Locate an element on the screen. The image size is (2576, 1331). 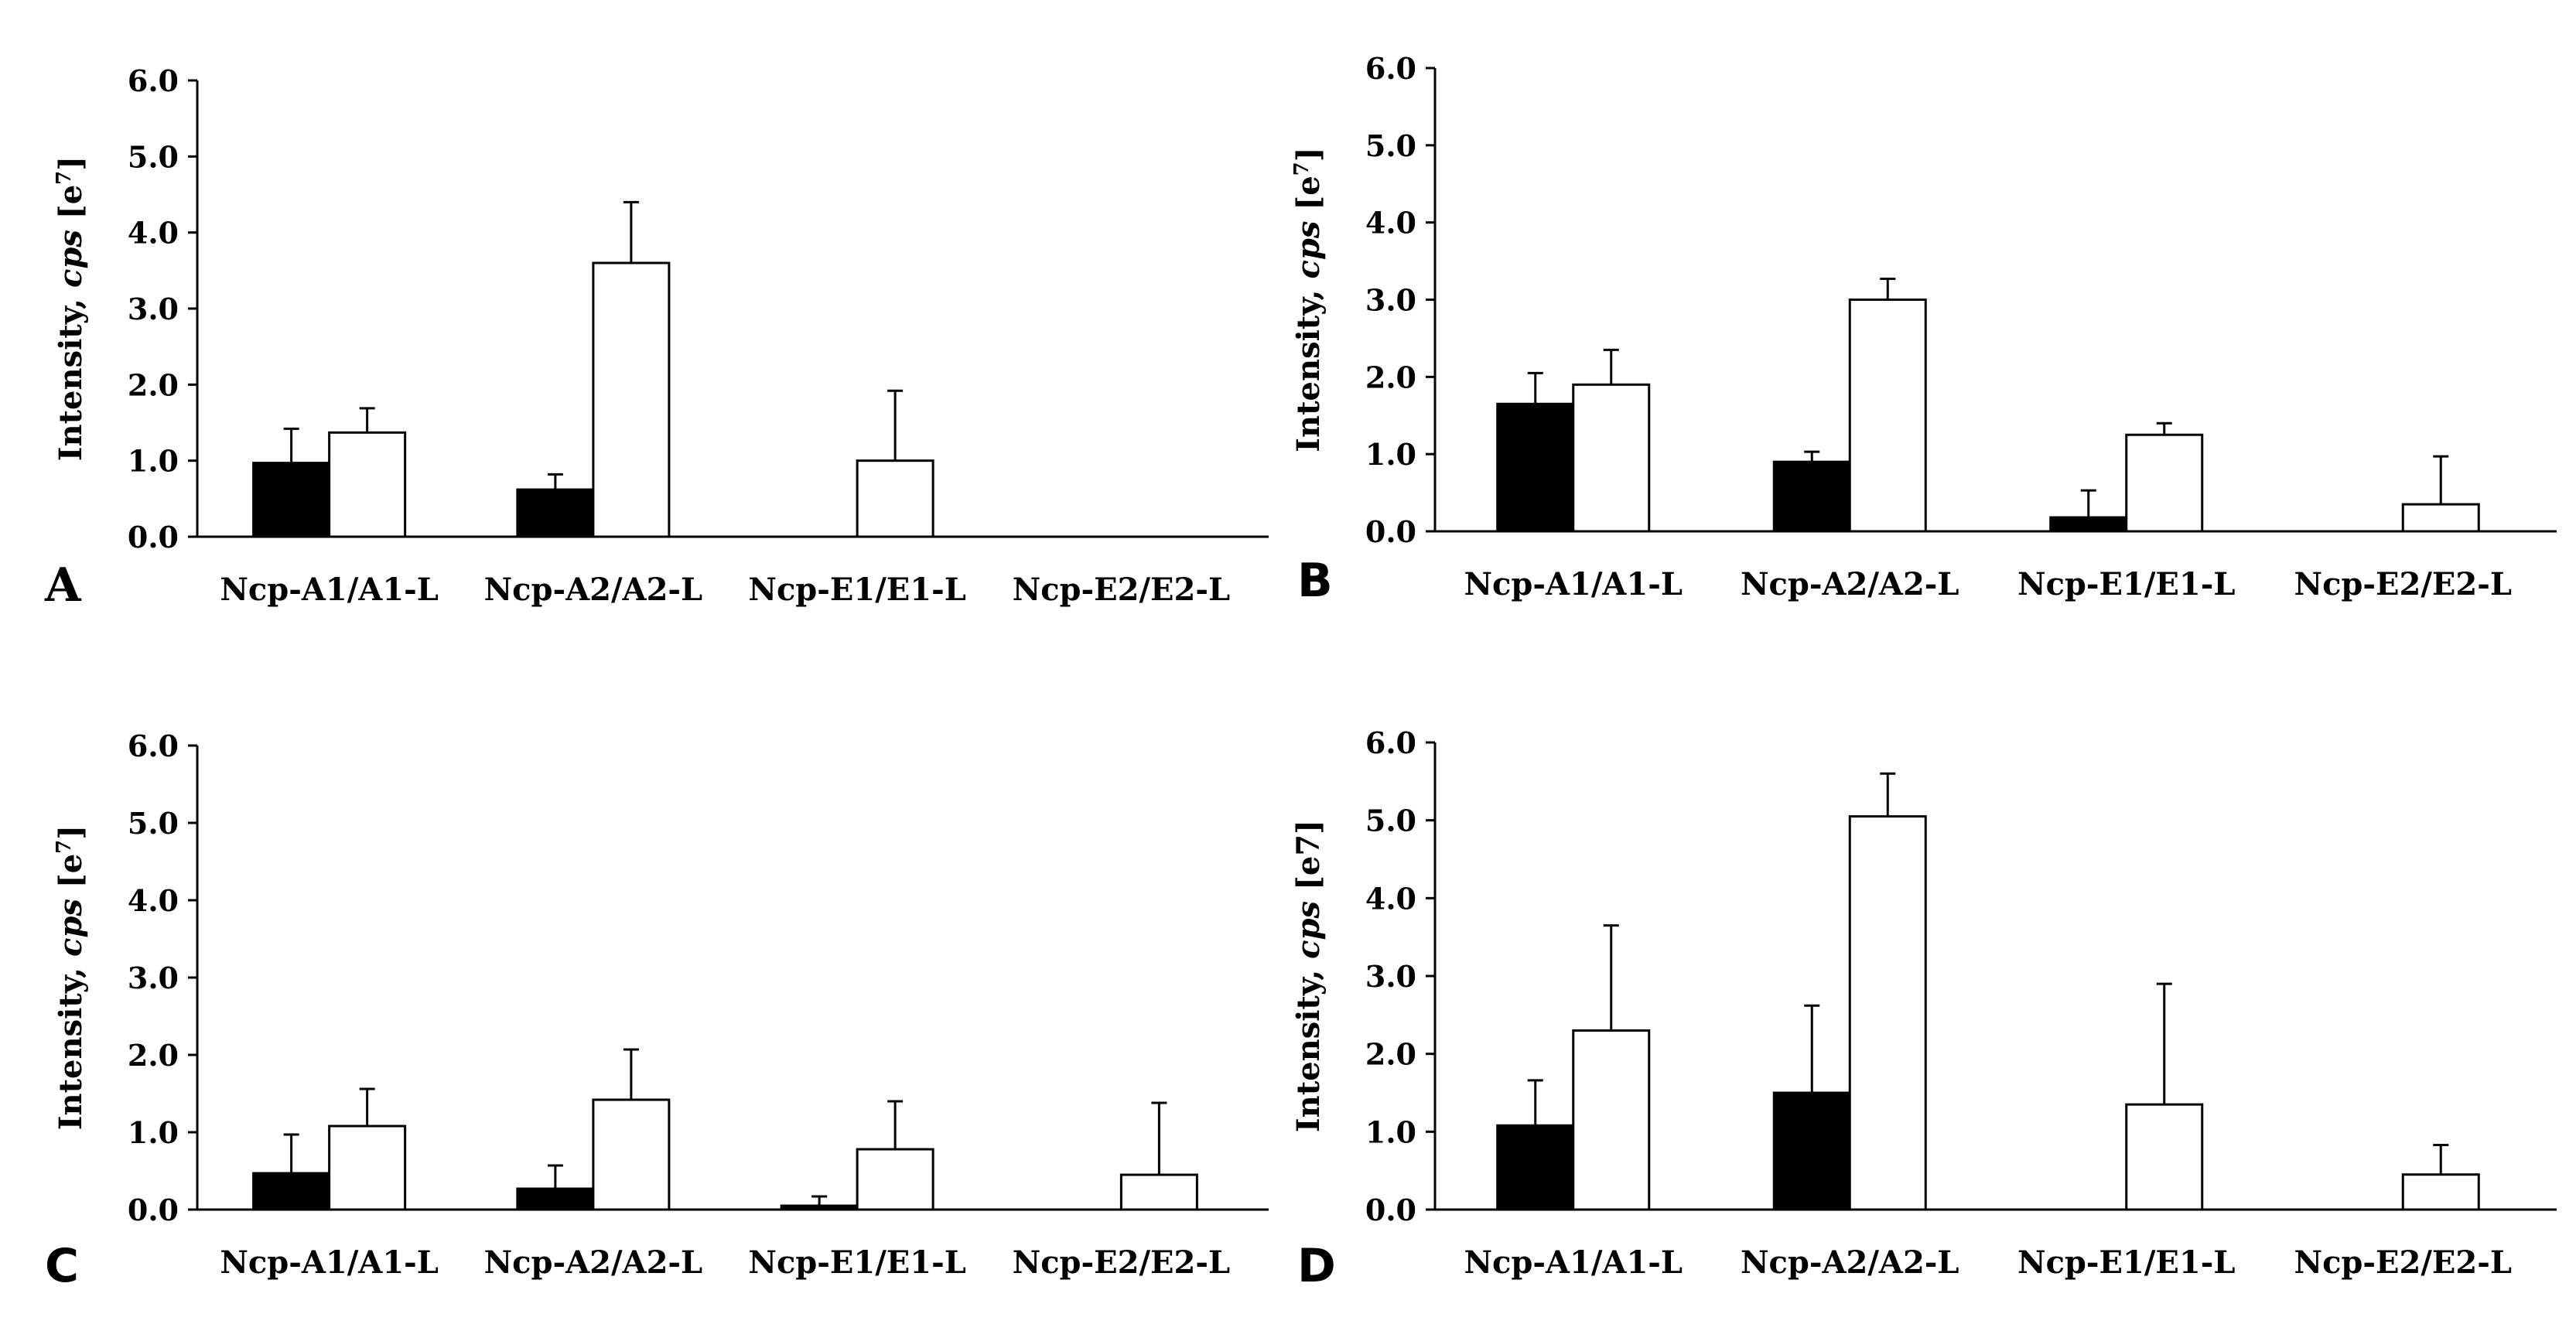
panel-label-d: D is located at coordinates (1316, 1266).